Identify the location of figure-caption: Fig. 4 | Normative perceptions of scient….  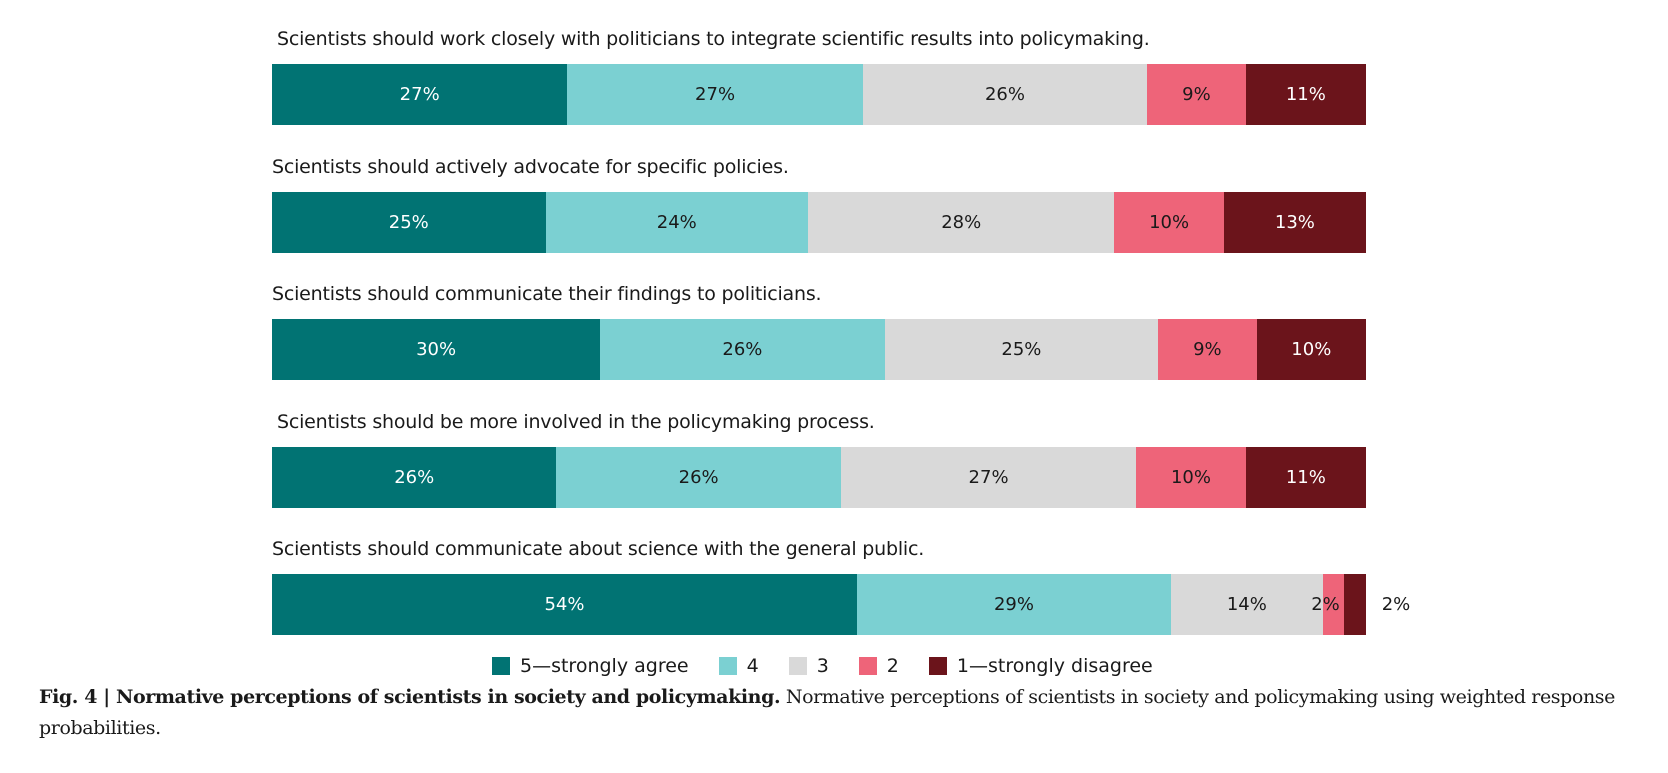
(839, 713).